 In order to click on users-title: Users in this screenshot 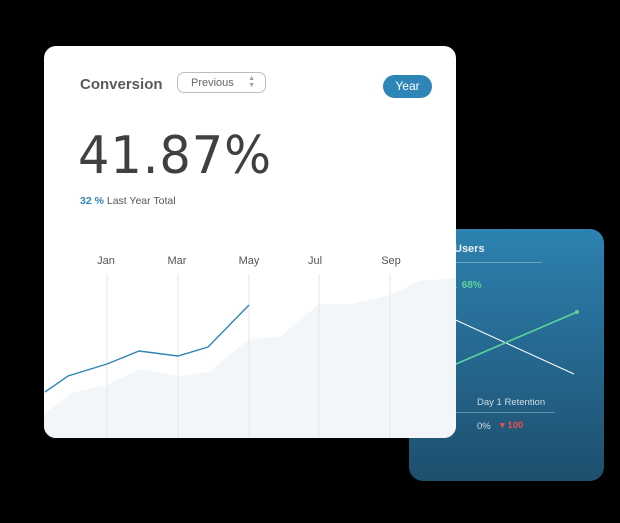, I will do `click(469, 249)`.